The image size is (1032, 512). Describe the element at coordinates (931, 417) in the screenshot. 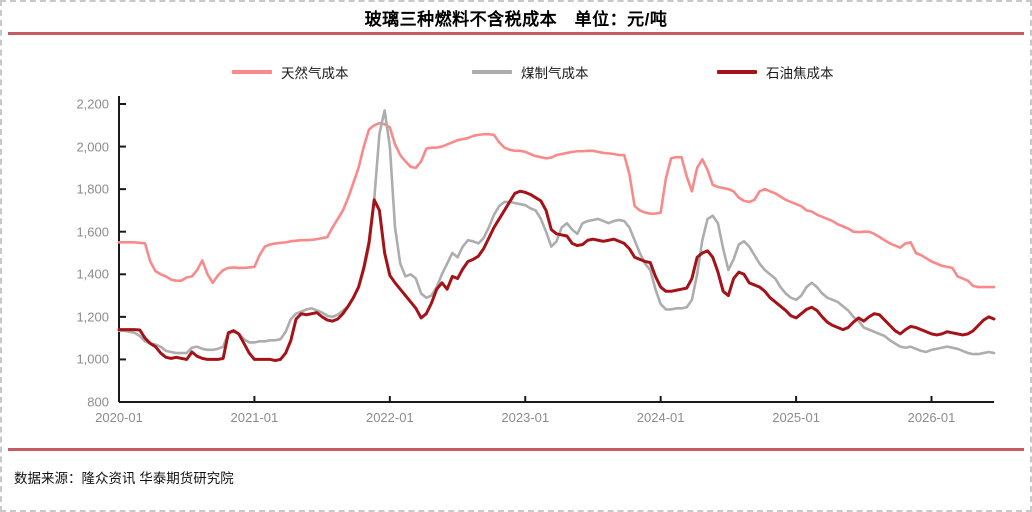

I see `x-axis-label: 2026-01` at that location.